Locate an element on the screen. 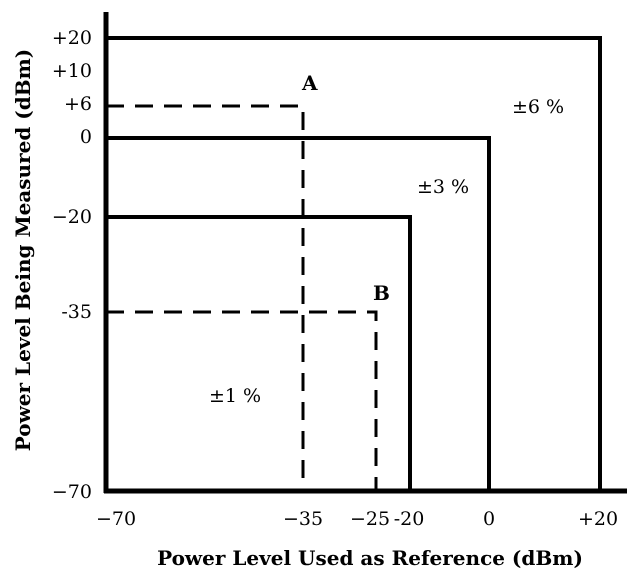  point-b-guide is located at coordinates (242, 400).